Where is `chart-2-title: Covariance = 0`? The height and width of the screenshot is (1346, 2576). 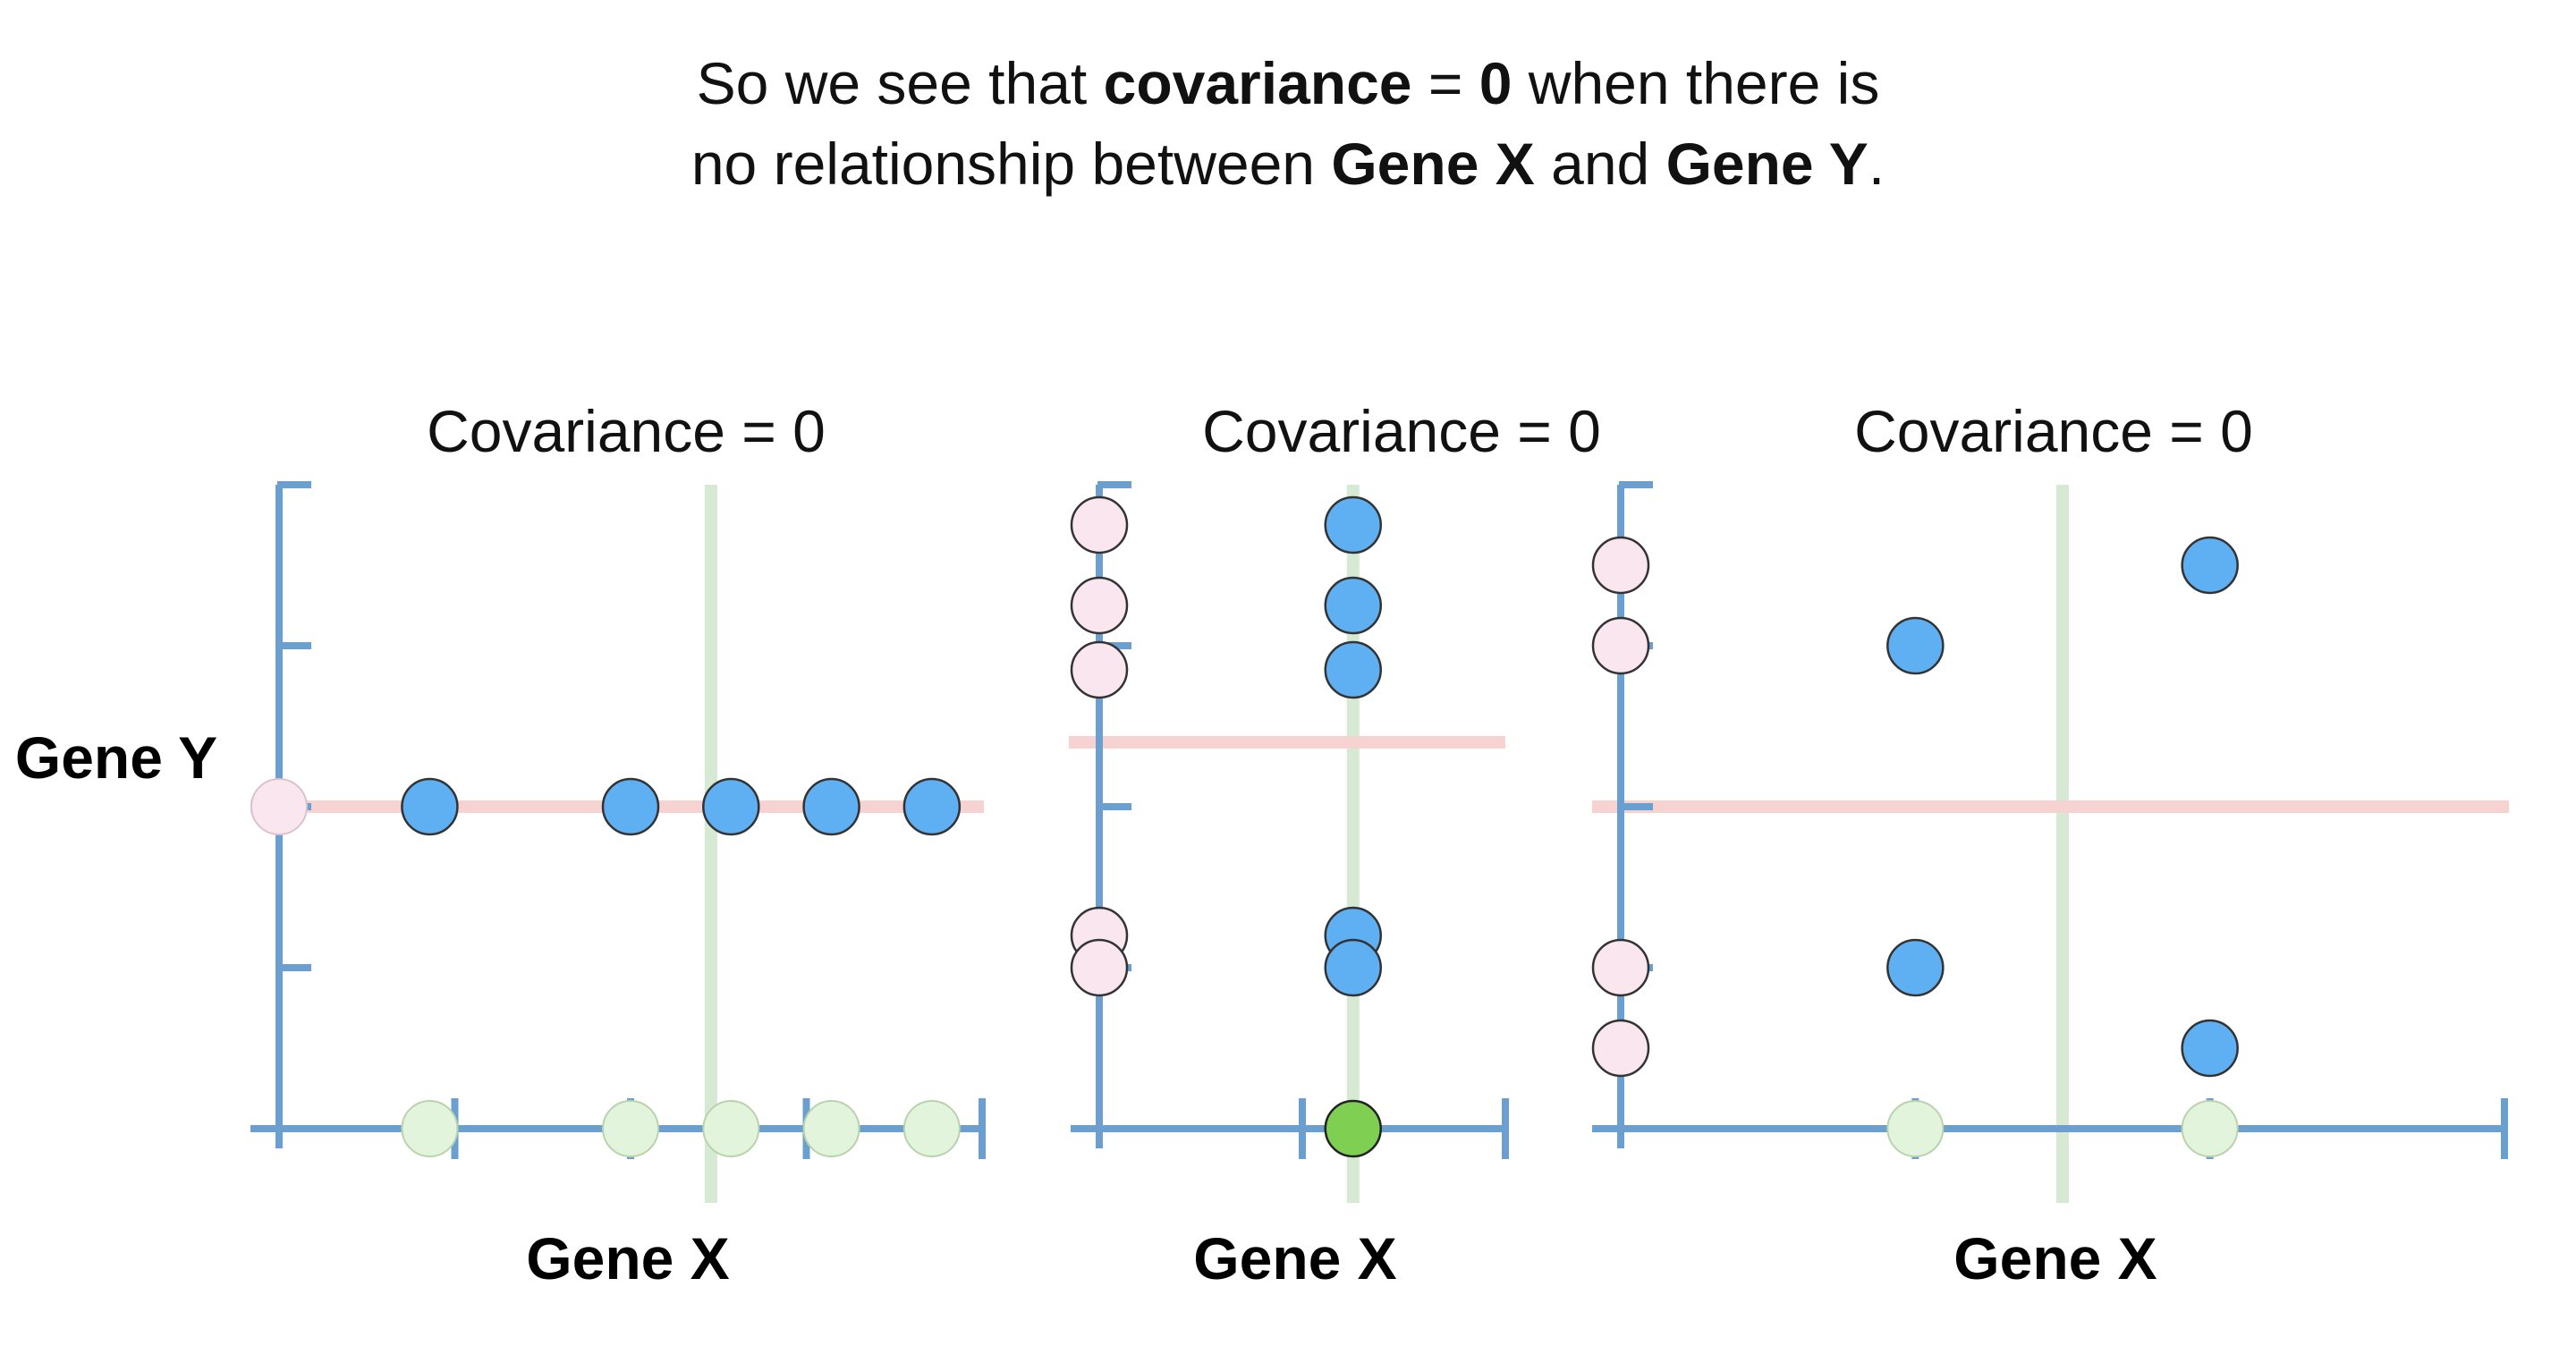
chart-2-title: Covariance = 0 is located at coordinates (1401, 431).